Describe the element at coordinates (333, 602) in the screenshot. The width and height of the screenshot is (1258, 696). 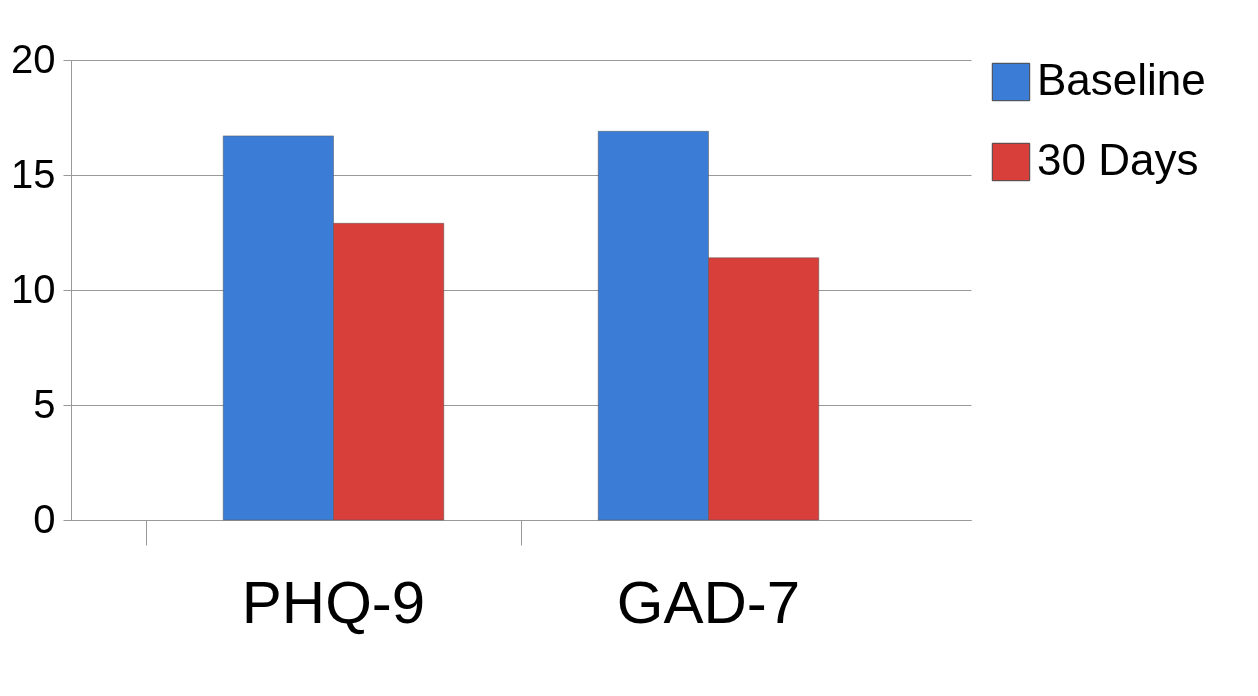
I see `x-tick-label: PHQ-9` at that location.